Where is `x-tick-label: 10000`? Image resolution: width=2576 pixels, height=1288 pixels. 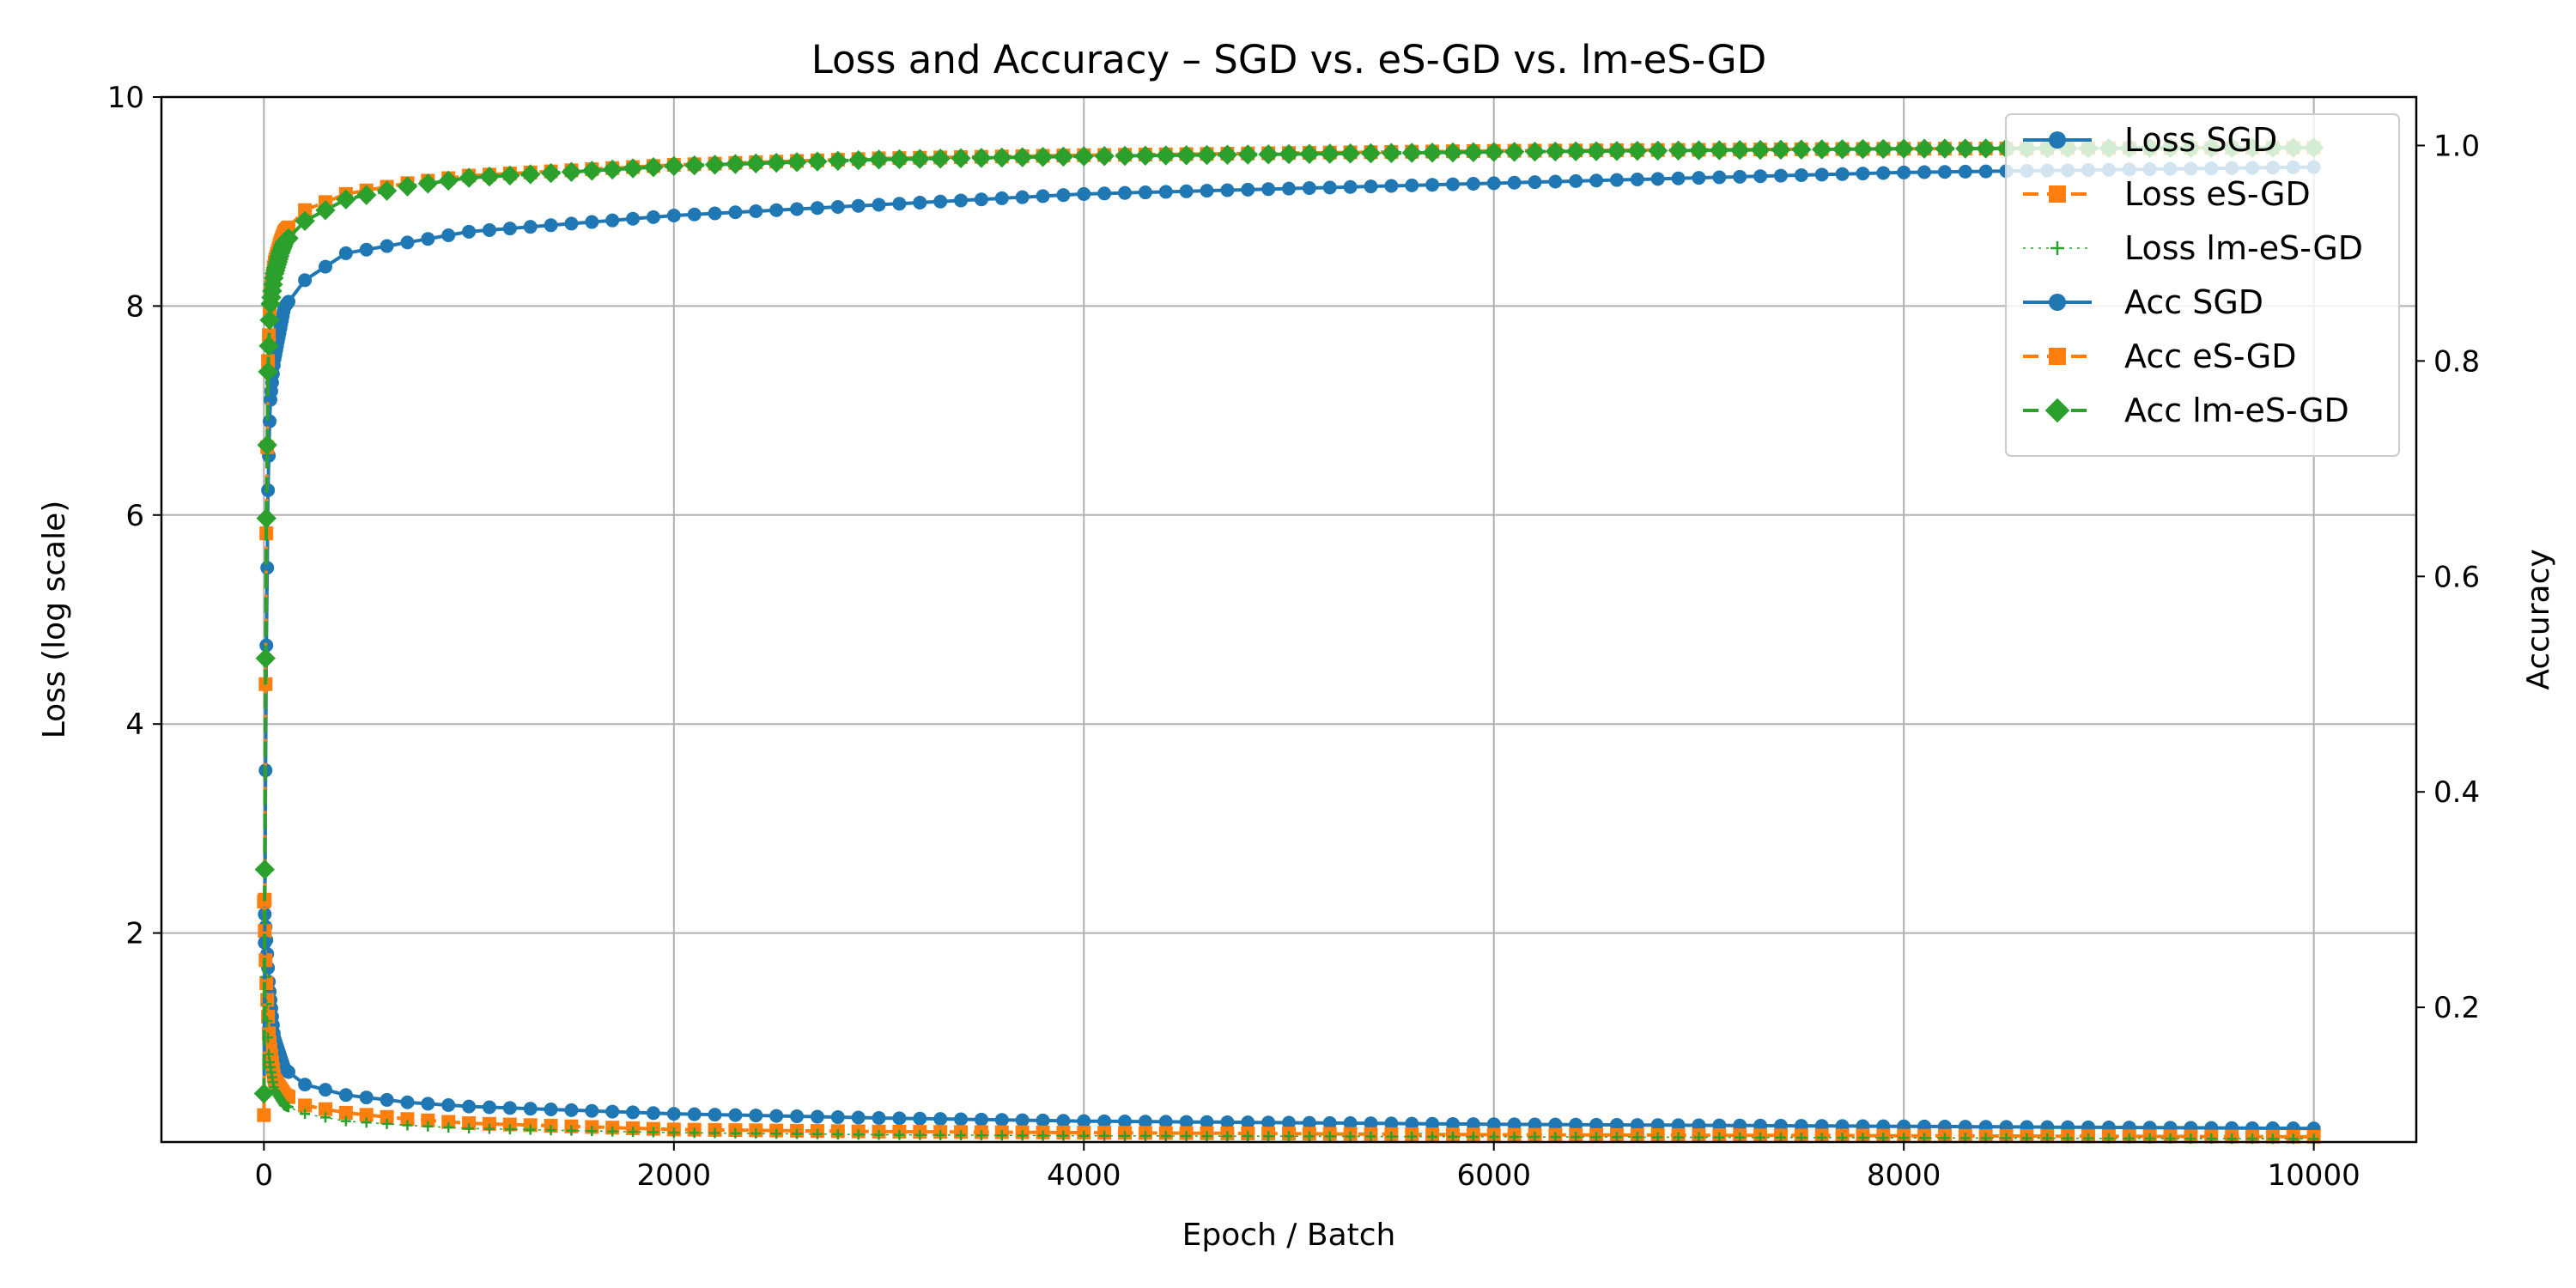
x-tick-label: 10000 is located at coordinates (2314, 1175).